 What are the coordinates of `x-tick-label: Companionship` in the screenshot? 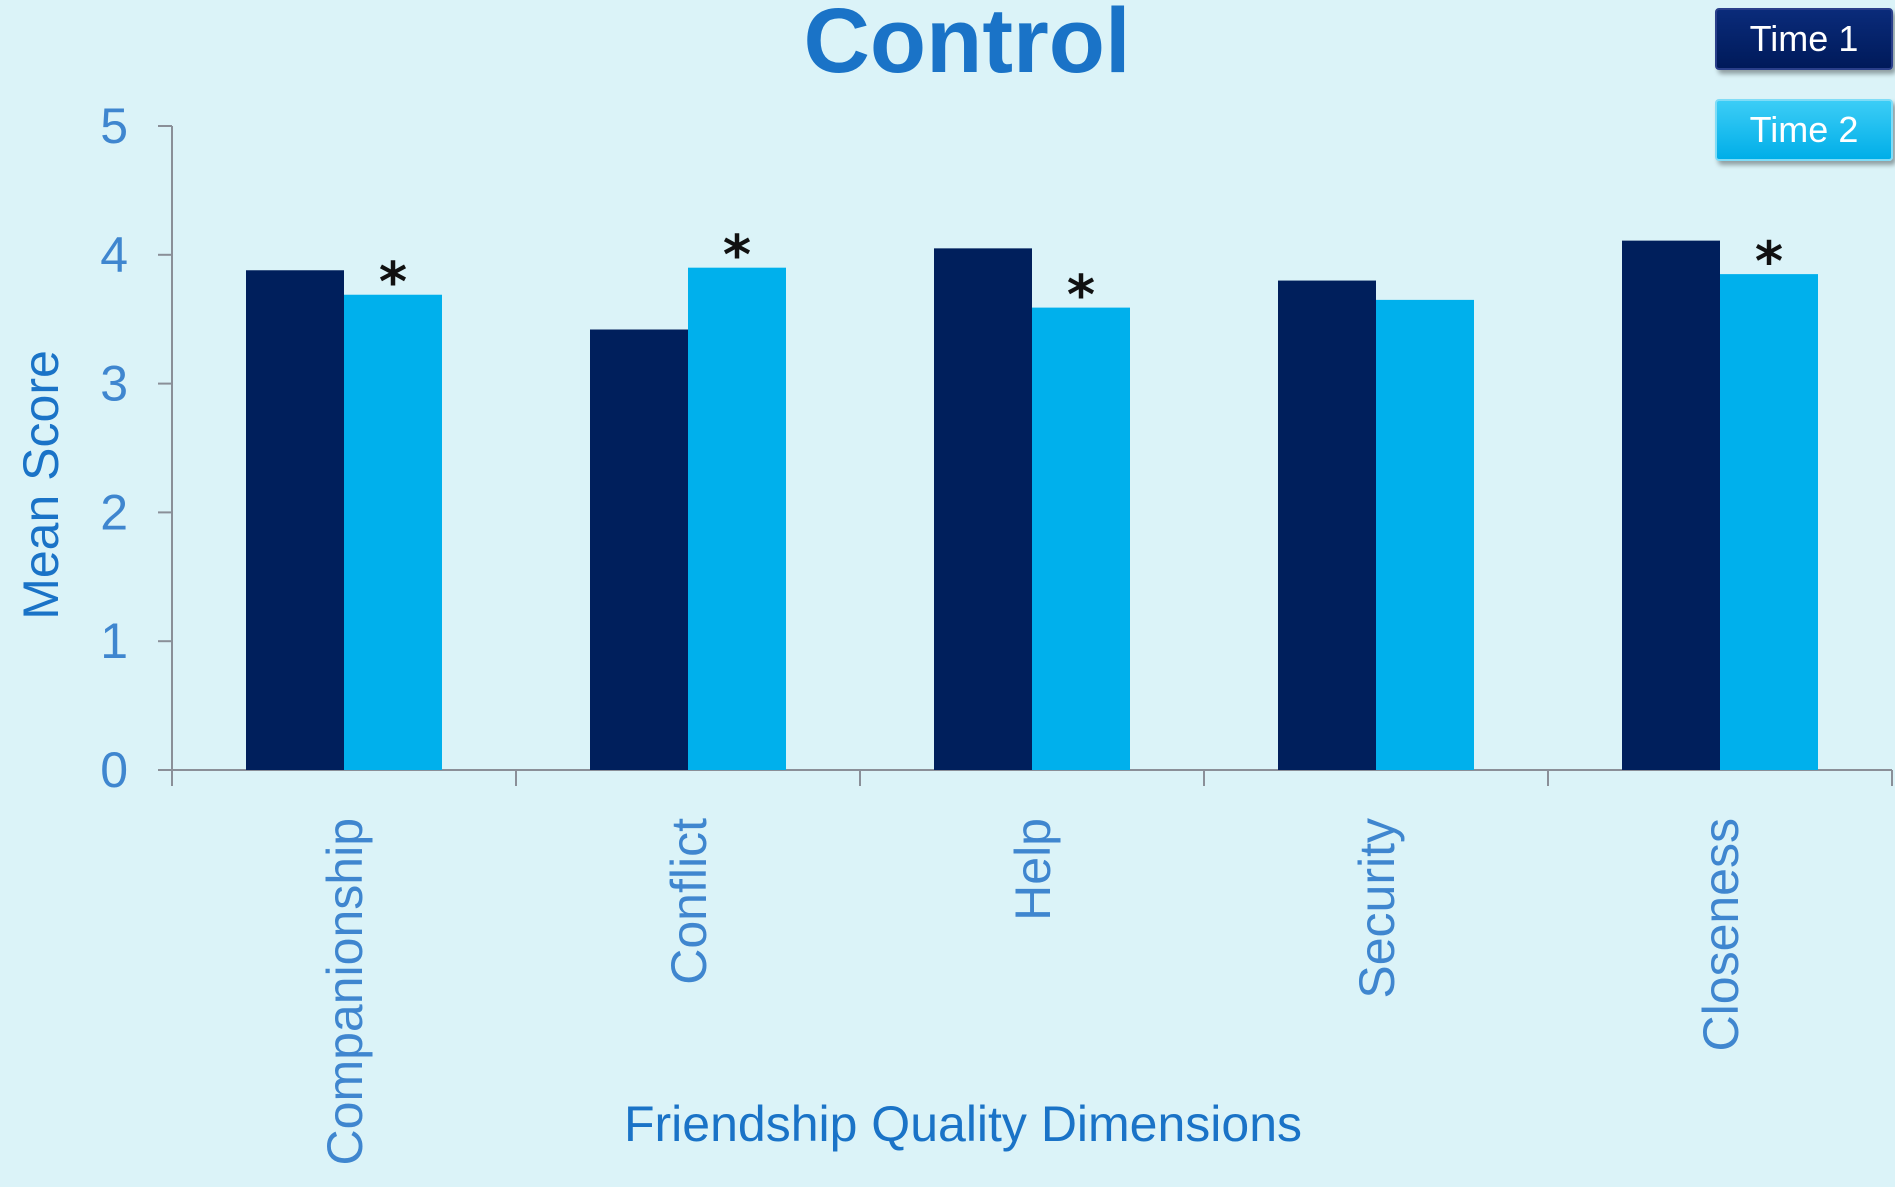 It's located at (345, 991).